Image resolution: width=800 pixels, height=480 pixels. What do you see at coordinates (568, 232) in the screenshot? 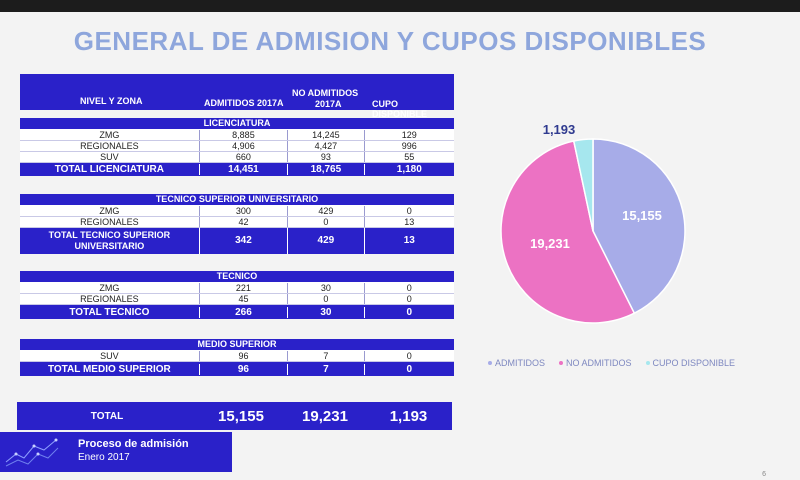
I see `pie-slice-no-admitidos` at bounding box center [568, 232].